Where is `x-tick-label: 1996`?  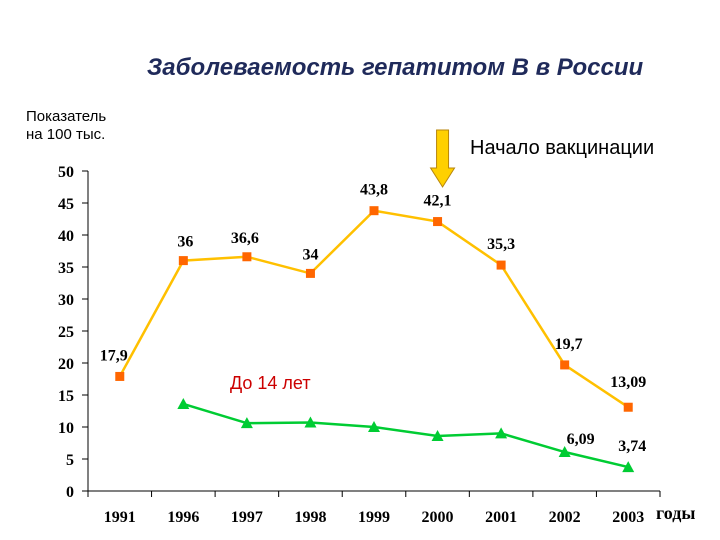
x-tick-label: 1996 is located at coordinates (183, 517).